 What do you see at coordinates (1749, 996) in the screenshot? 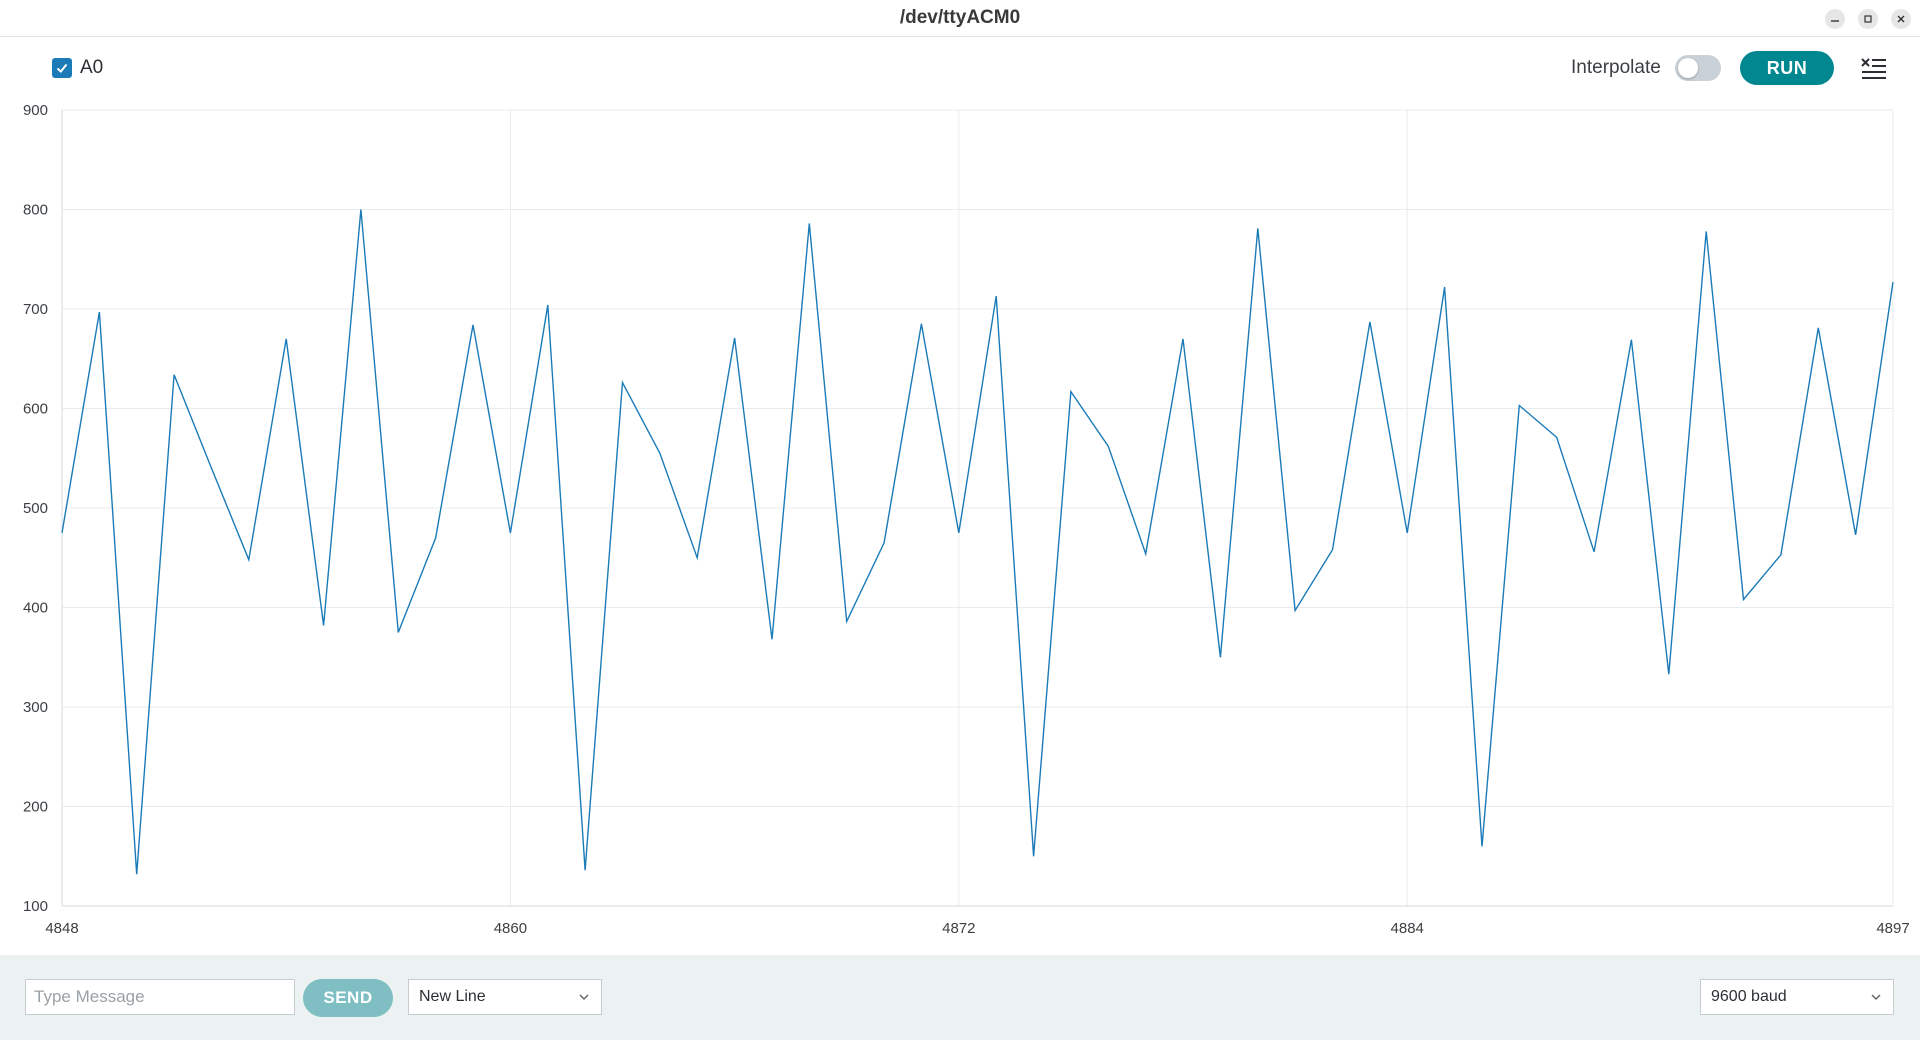
I see `baud-rate-value: 9600 baud` at bounding box center [1749, 996].